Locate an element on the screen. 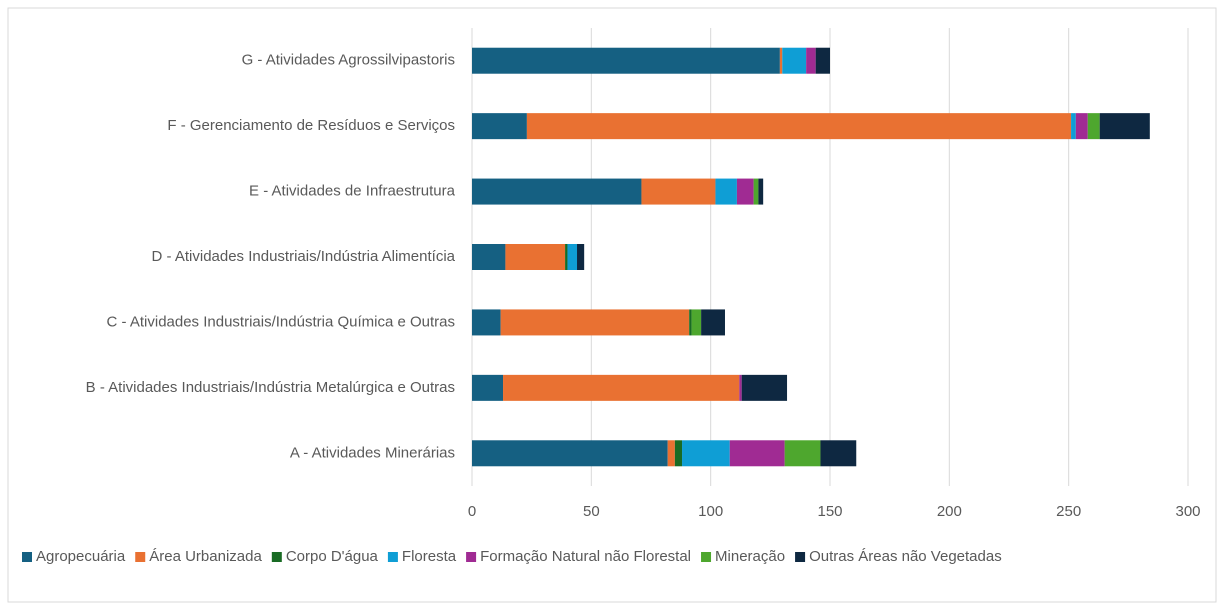 This screenshot has width=1224, height=615. legend-label: Floresta is located at coordinates (429, 556).